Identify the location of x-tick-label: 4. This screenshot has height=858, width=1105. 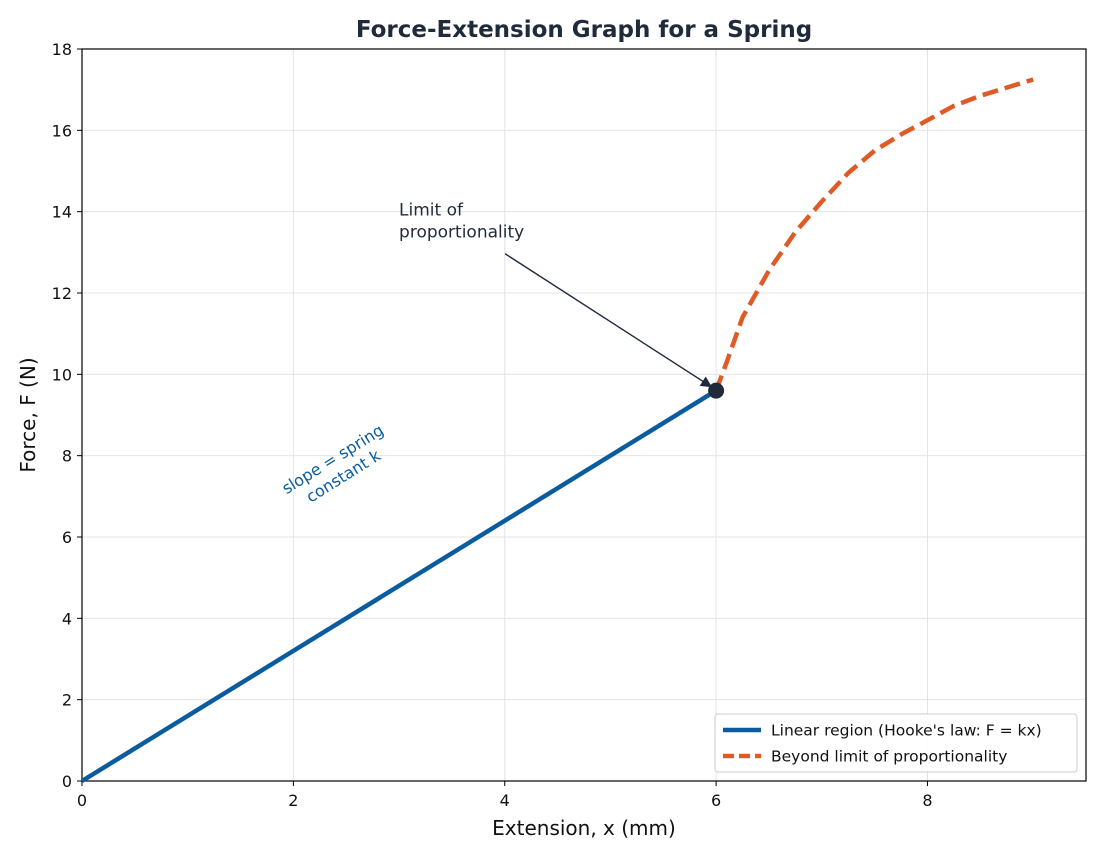
(505, 800).